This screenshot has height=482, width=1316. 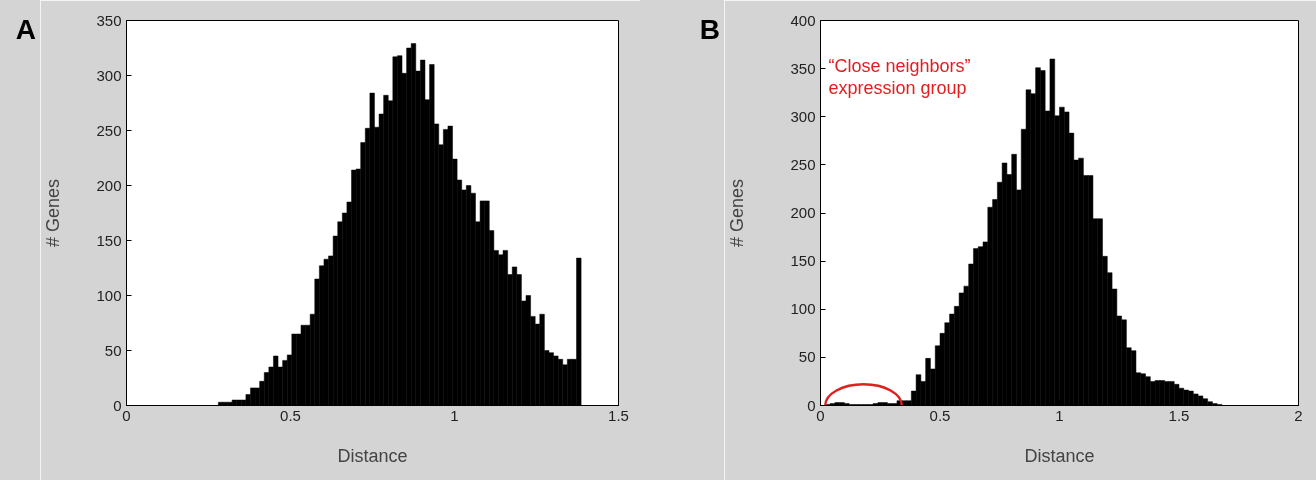 I want to click on chart-title: A, so click(x=25, y=30).